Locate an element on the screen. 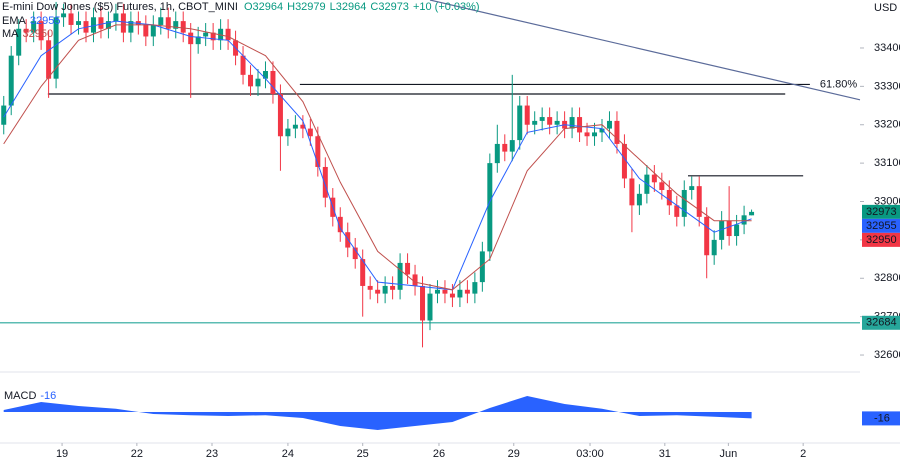 The width and height of the screenshot is (900, 461). ohlc-value: H32979 is located at coordinates (306, 7).